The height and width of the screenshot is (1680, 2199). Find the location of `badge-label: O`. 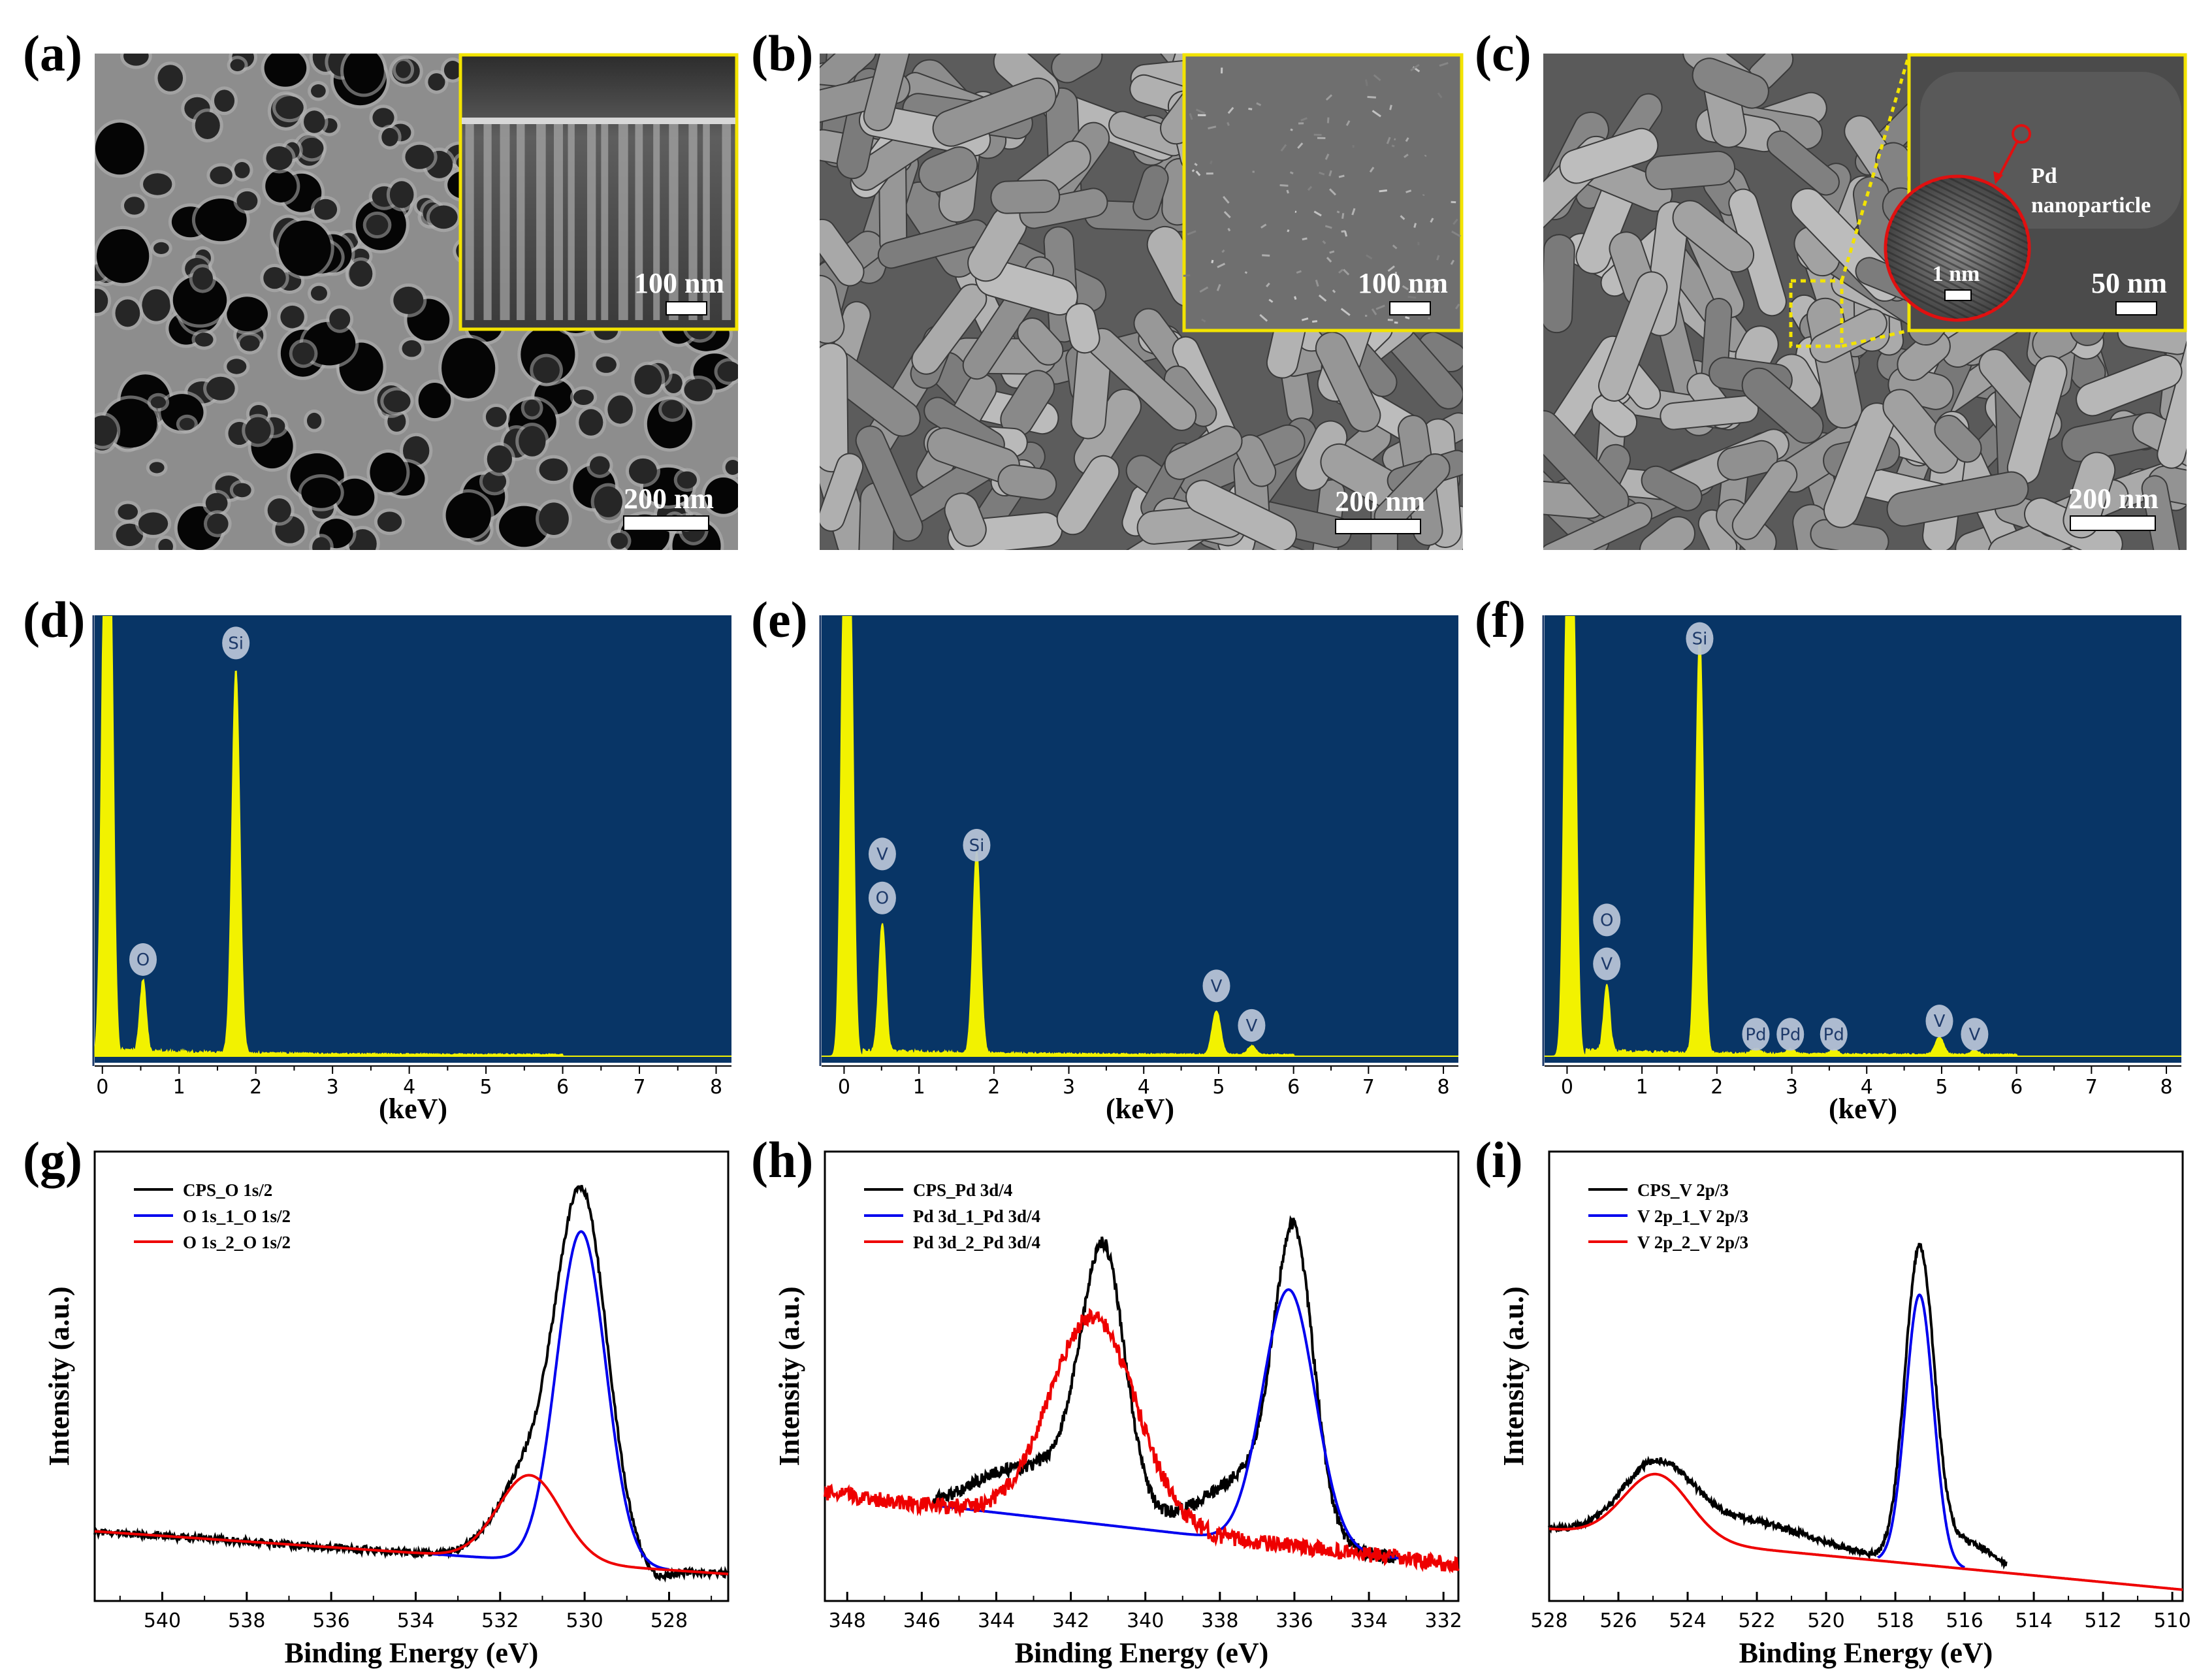

badge-label: O is located at coordinates (143, 960).